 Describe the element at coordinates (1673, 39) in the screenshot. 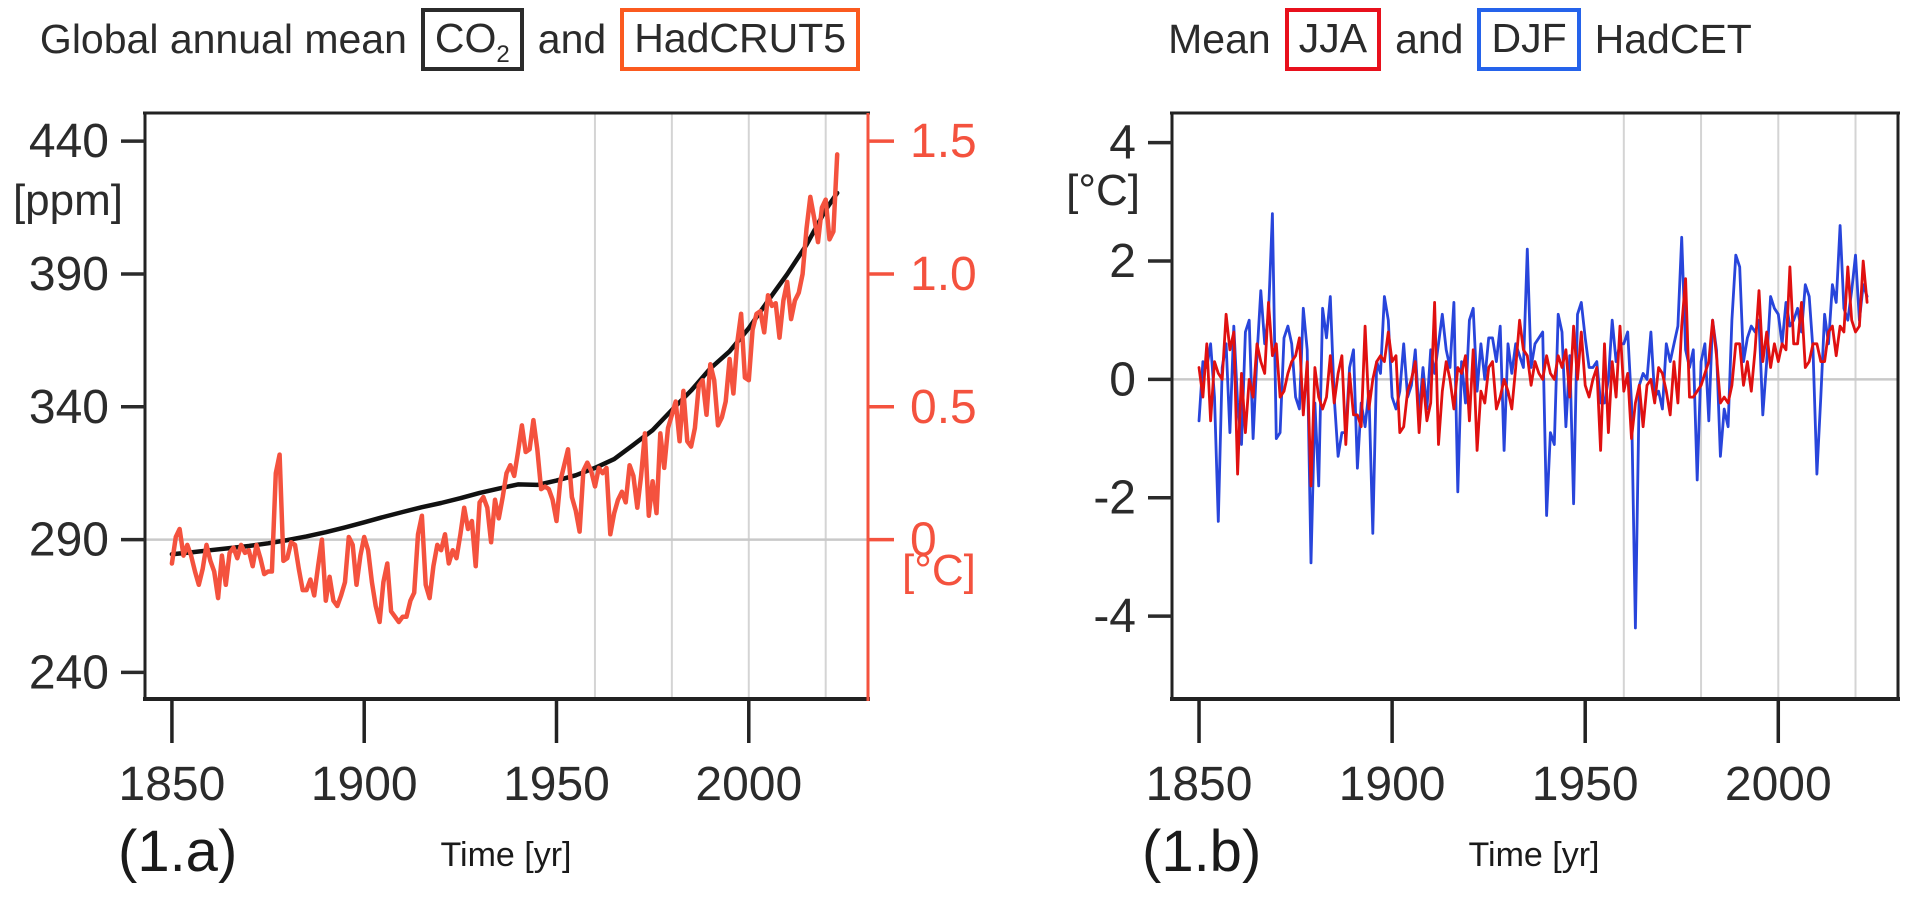

I see `chart-b-title-suffix: HadCET` at that location.